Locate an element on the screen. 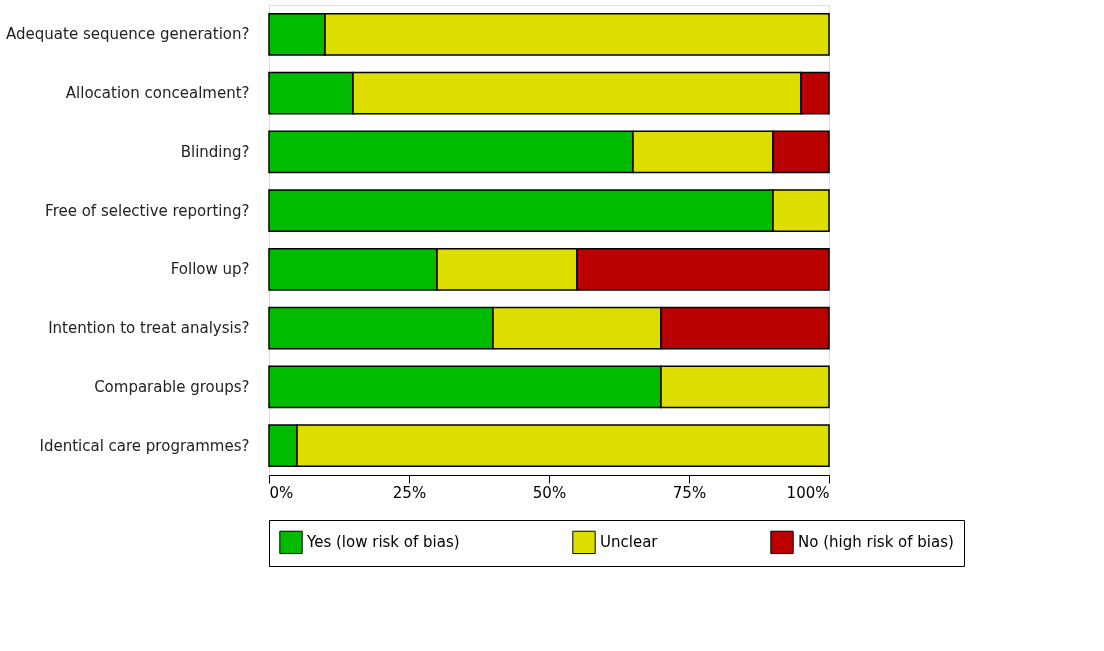  y-tick-label: Blinding? is located at coordinates (215, 151).